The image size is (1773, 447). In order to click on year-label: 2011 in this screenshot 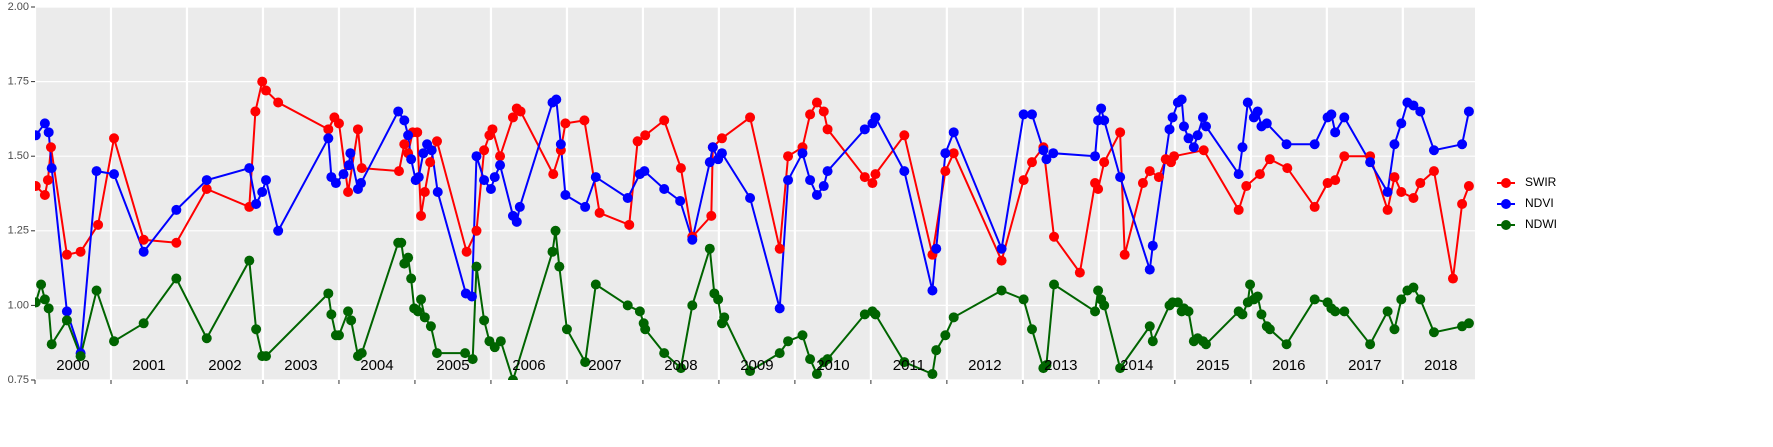, I will do `click(909, 365)`.